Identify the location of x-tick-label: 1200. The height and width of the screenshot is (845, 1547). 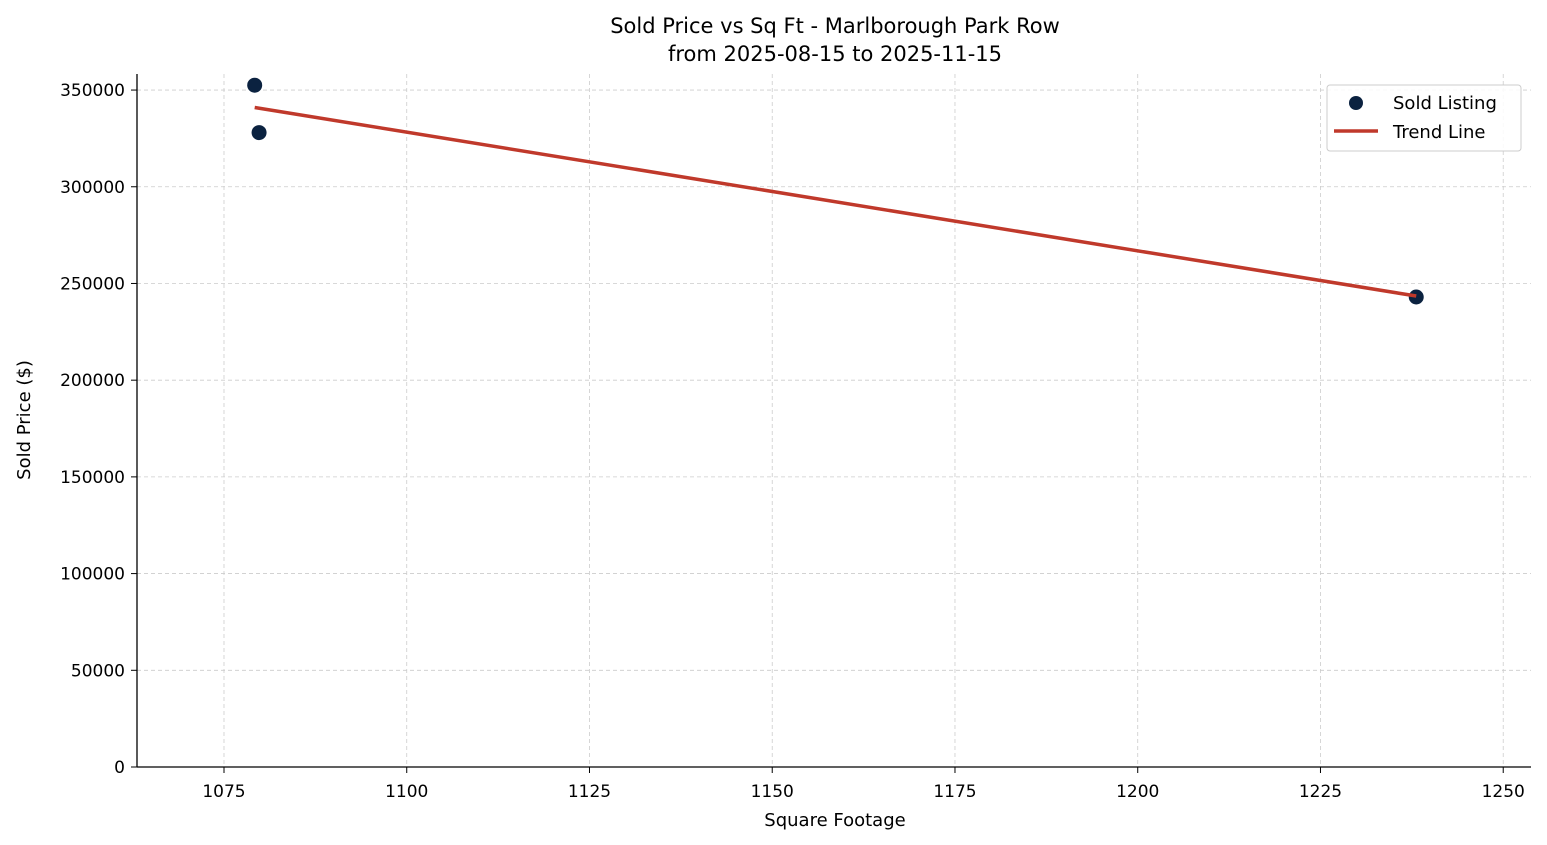
(1137, 792).